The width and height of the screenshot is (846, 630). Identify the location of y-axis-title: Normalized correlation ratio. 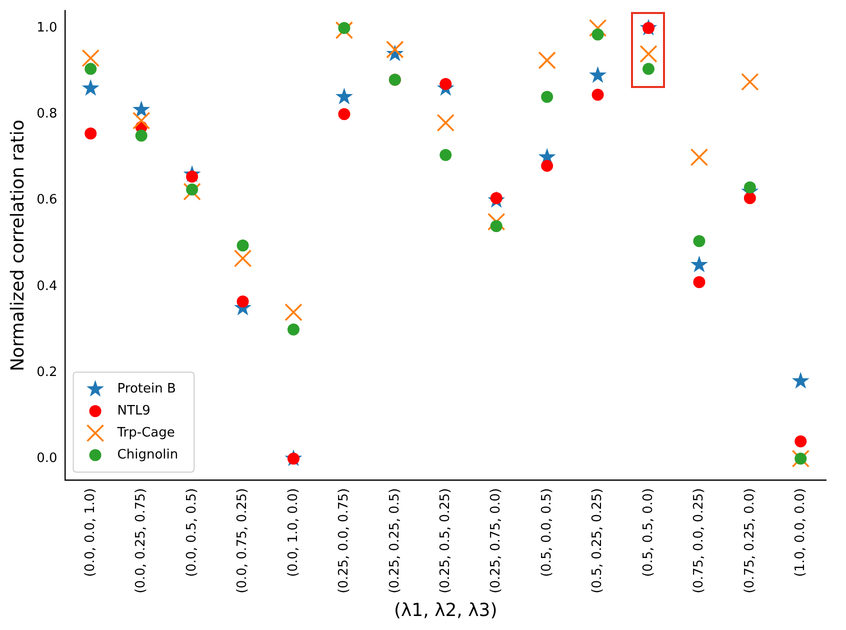
(17, 246).